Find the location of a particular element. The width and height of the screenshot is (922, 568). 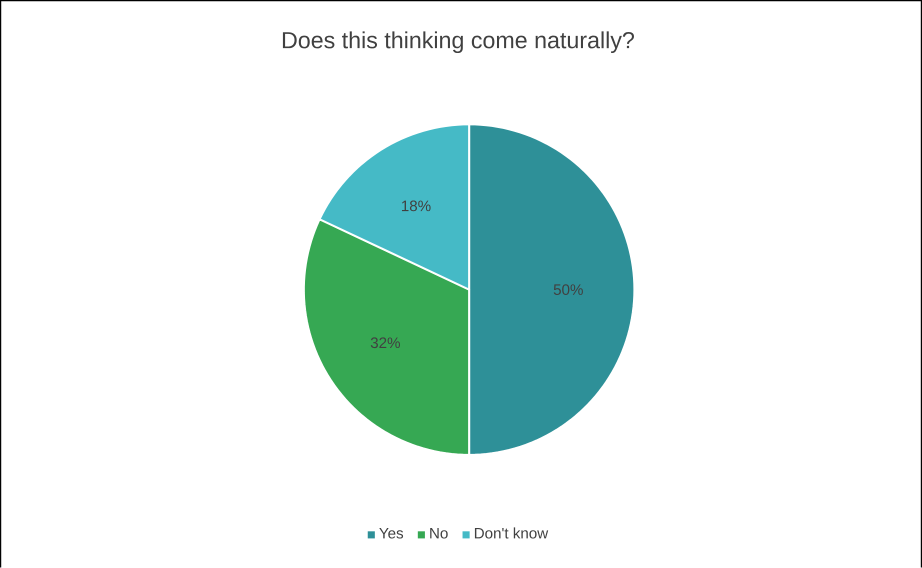

data-label: 50% is located at coordinates (568, 289).